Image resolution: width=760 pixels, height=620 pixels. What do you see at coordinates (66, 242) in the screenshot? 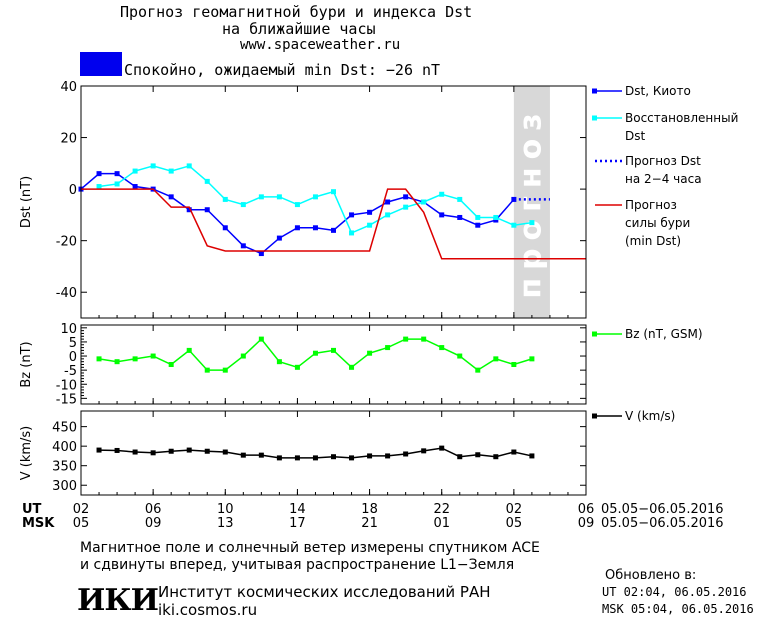
I see `y-tick-label: -20` at bounding box center [66, 242].